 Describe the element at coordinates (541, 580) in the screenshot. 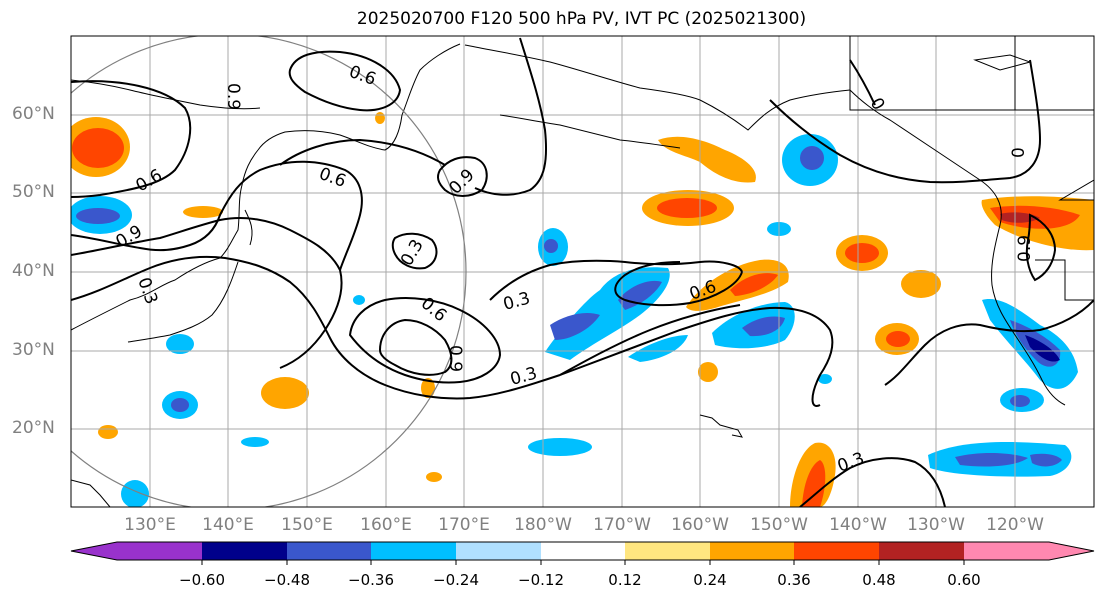

I see `colorbar-tick-label: −0.12` at that location.